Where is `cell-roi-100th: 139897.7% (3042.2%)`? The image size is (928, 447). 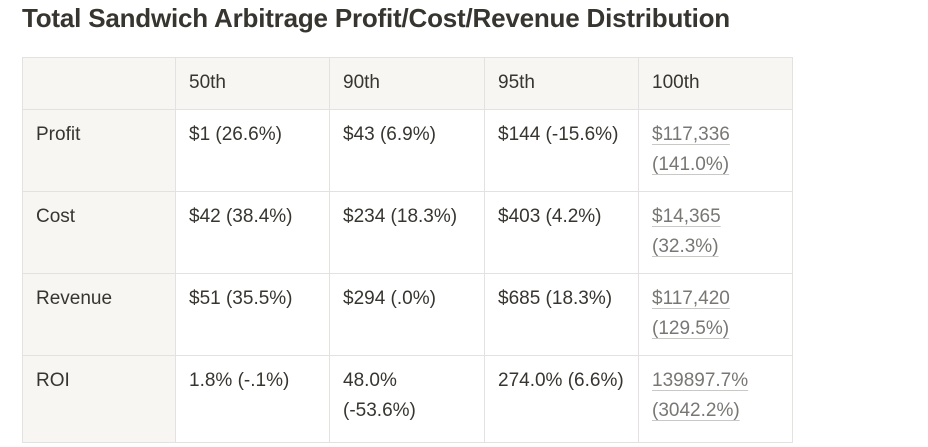 cell-roi-100th: 139897.7% (3042.2%) is located at coordinates (715, 399).